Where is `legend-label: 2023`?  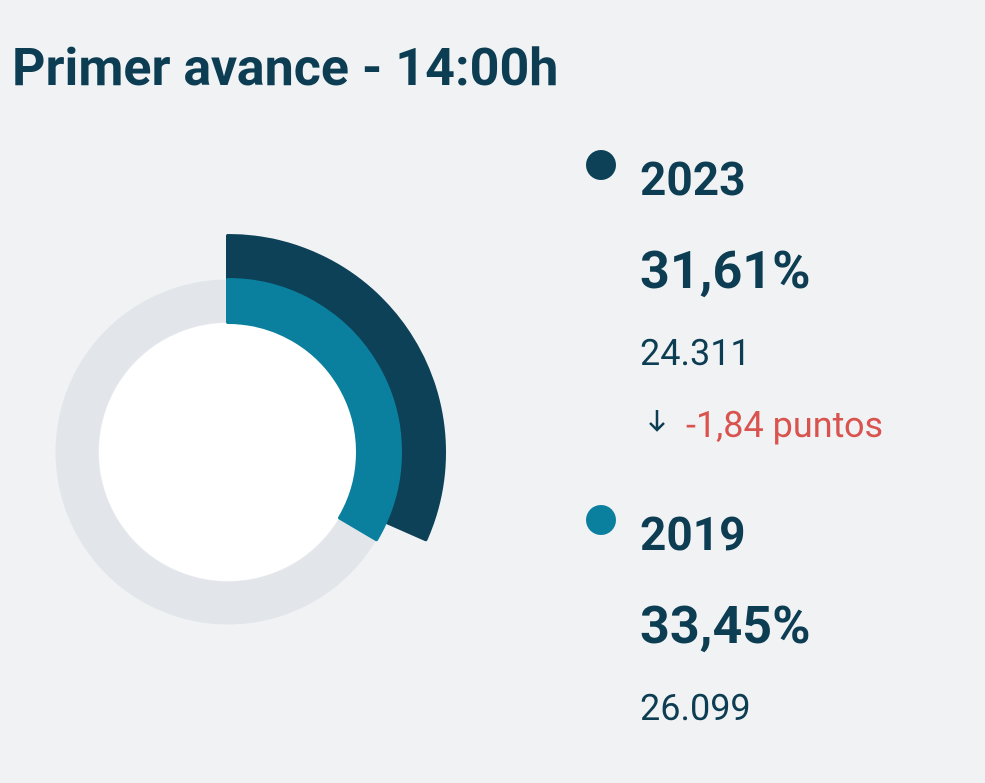
legend-label: 2023 is located at coordinates (693, 180).